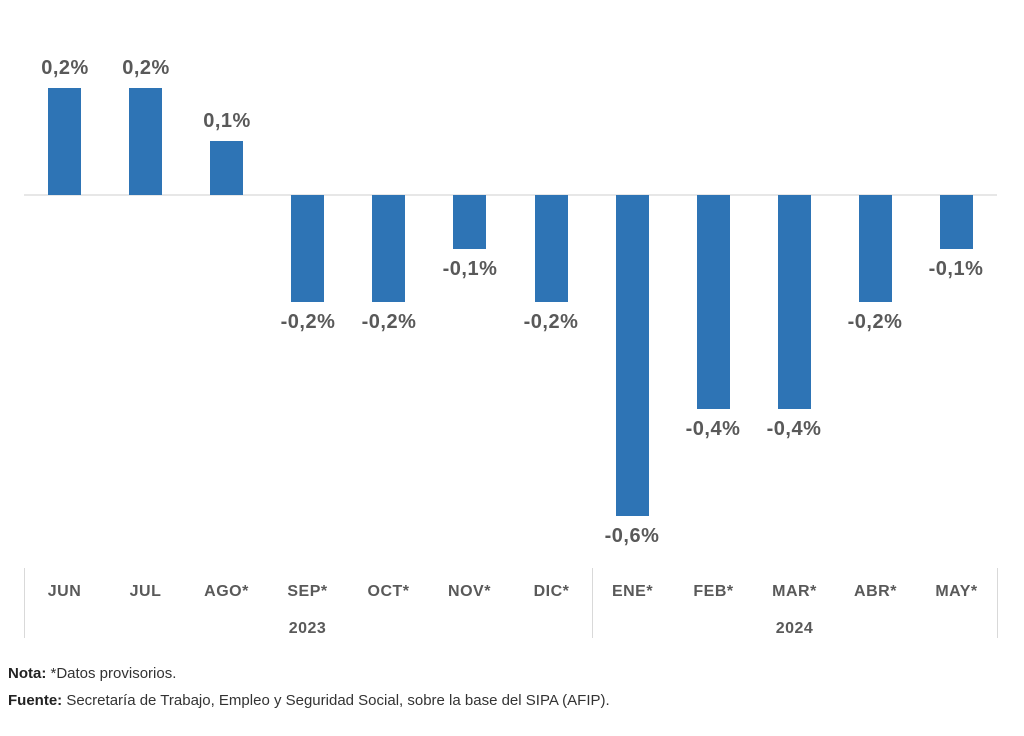  What do you see at coordinates (632, 591) in the screenshot?
I see `x-axis-label: ENE*` at bounding box center [632, 591].